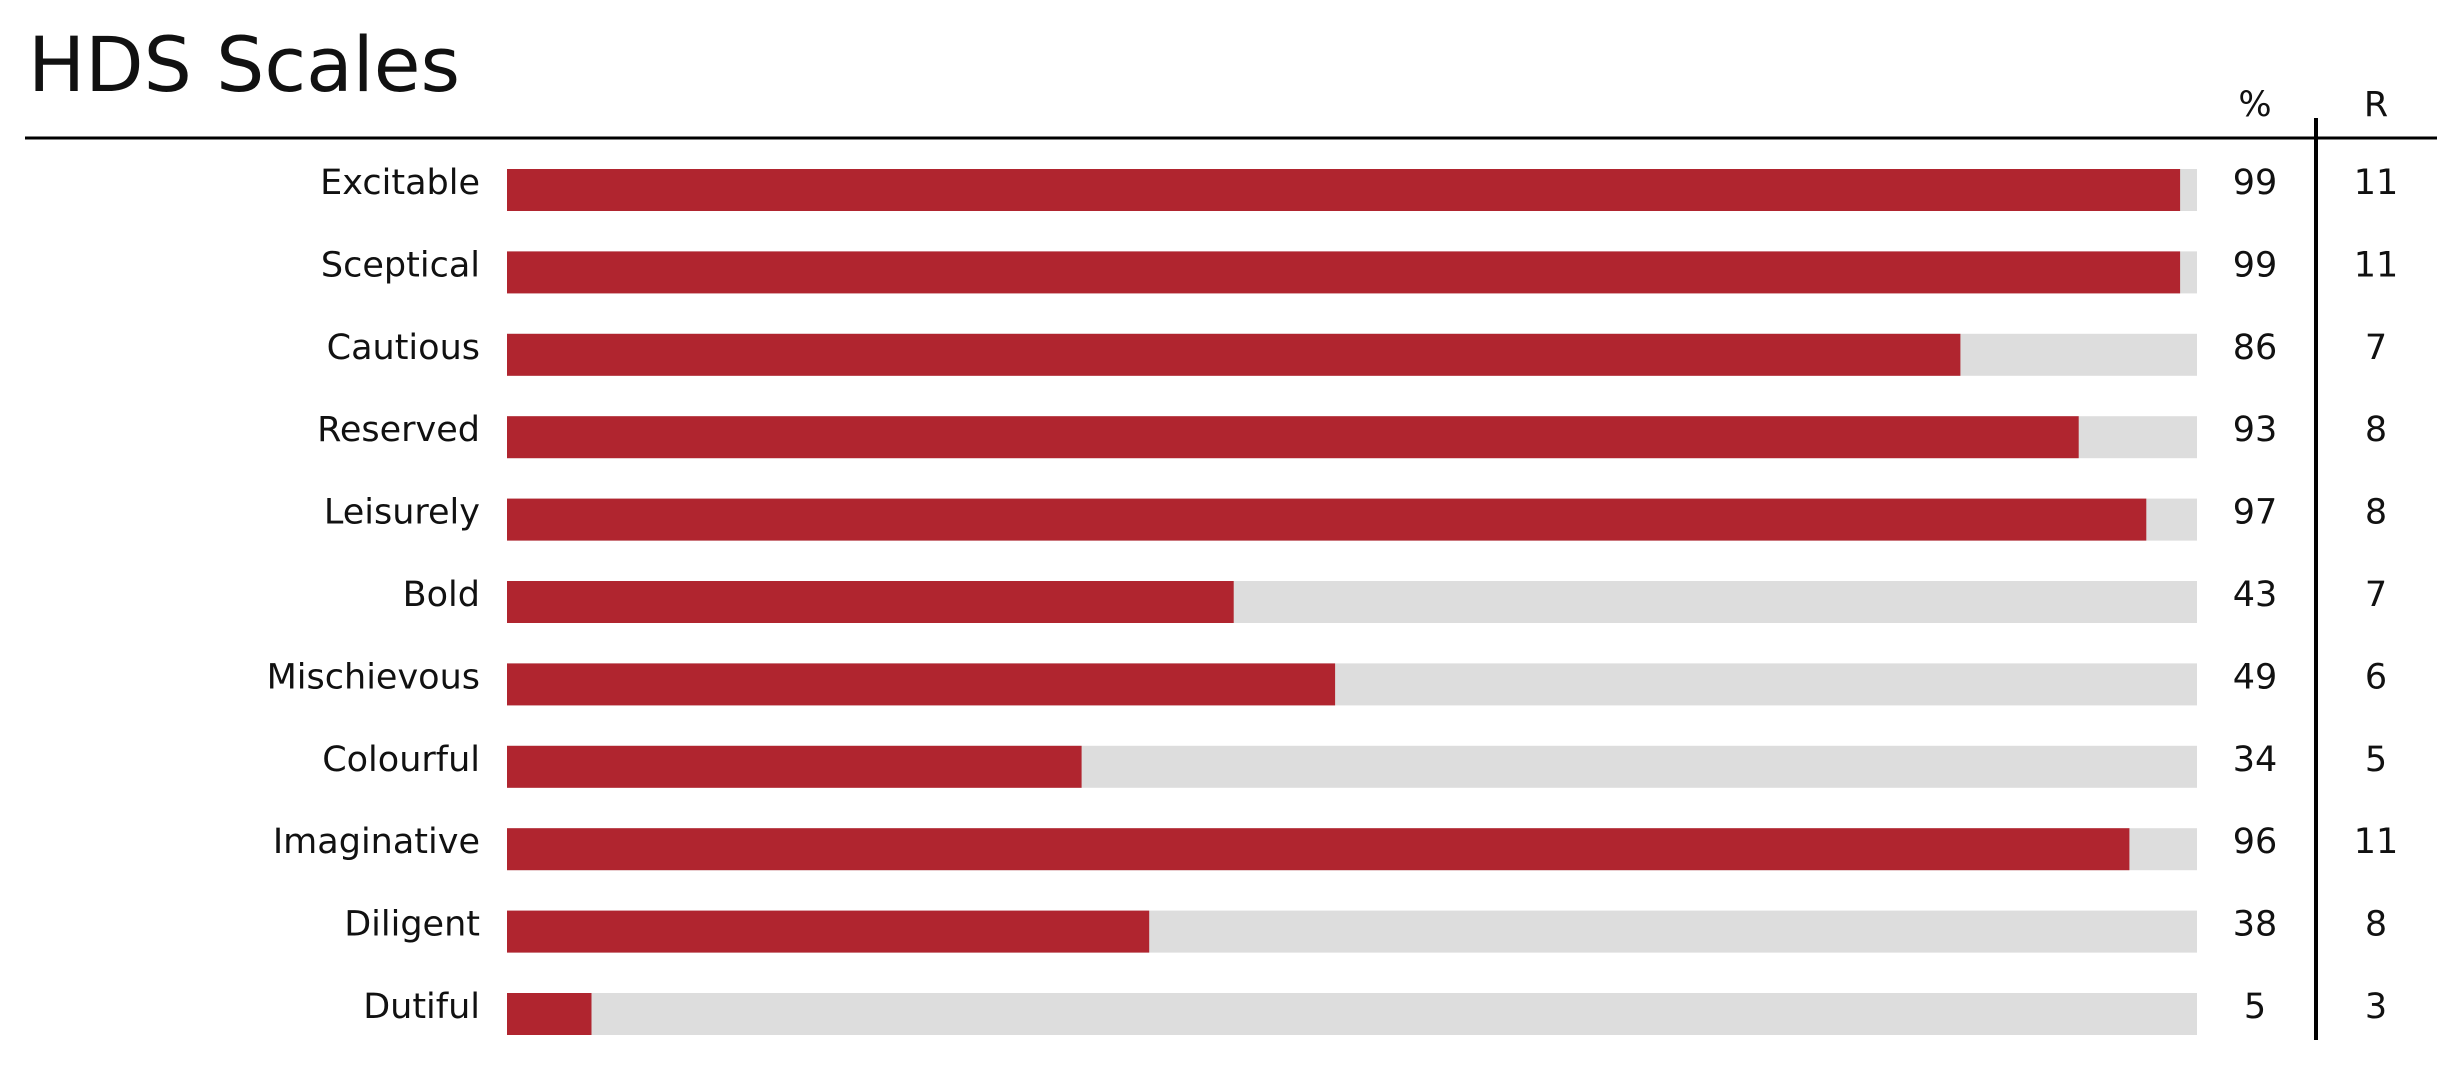 The height and width of the screenshot is (1088, 2454). Describe the element at coordinates (2255, 1007) in the screenshot. I see `value-label: 5` at that location.